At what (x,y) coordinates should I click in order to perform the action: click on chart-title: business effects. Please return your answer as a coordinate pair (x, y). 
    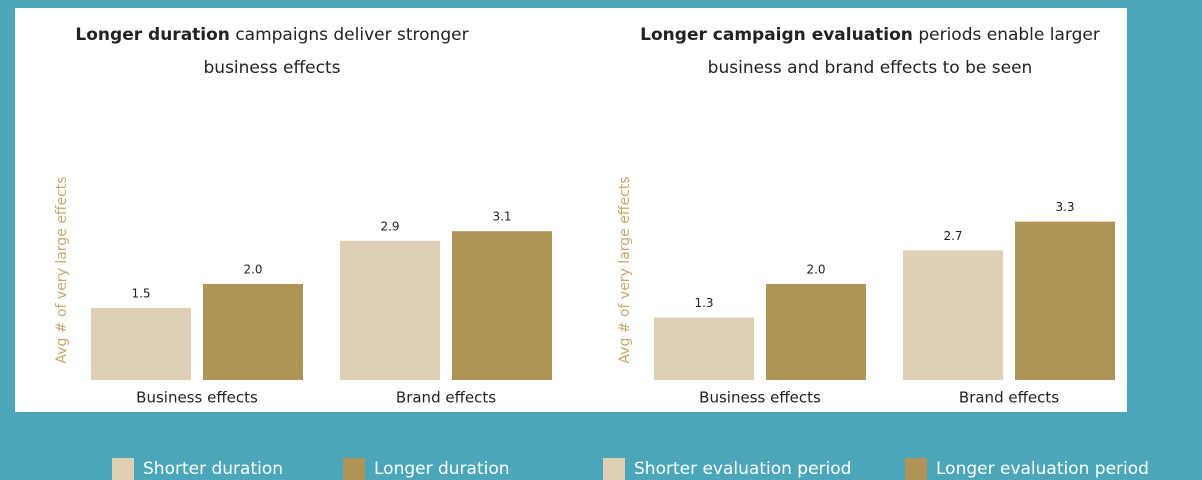
    Looking at the image, I should click on (272, 68).